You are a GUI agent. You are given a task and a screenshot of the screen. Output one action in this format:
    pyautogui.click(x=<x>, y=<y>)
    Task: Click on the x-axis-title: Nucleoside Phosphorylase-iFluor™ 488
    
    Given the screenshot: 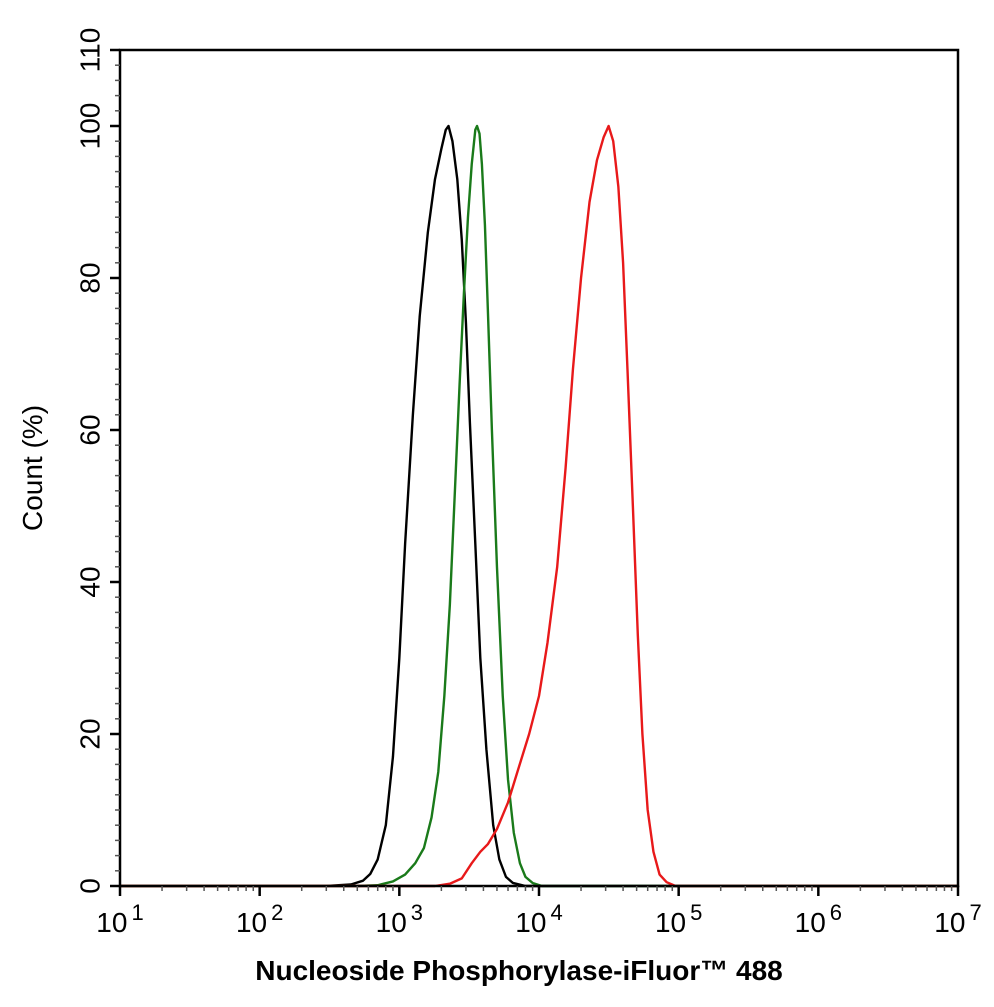 What is the action you would take?
    pyautogui.click(x=518, y=970)
    